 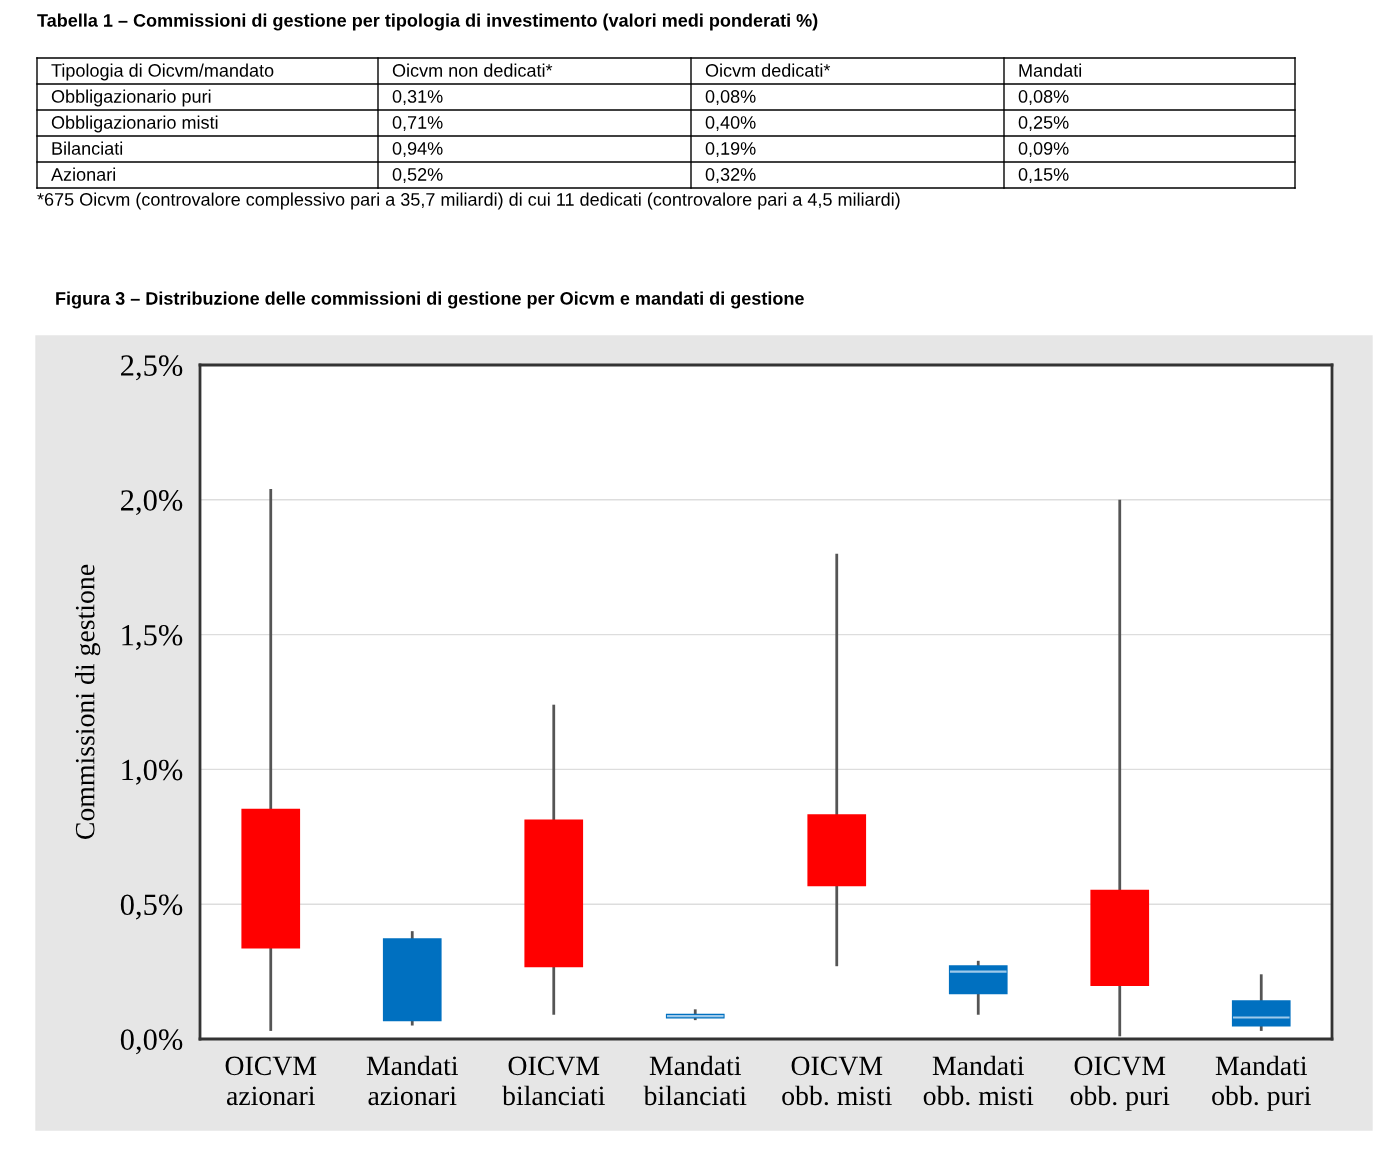 I want to click on text: 0,31%, so click(x=417, y=97).